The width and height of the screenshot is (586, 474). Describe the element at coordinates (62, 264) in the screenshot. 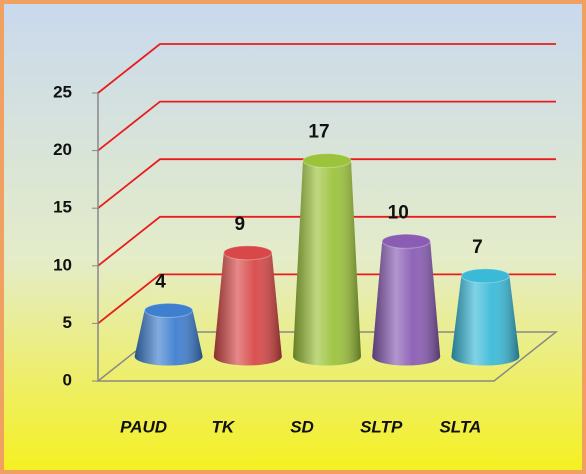

I see `y-tick-label: 10` at that location.